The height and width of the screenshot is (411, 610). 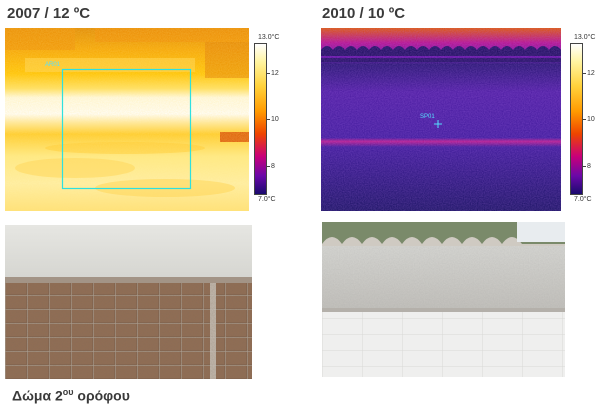 What do you see at coordinates (101, 395) in the screenshot?
I see `caption-text-after: ορόφου` at bounding box center [101, 395].